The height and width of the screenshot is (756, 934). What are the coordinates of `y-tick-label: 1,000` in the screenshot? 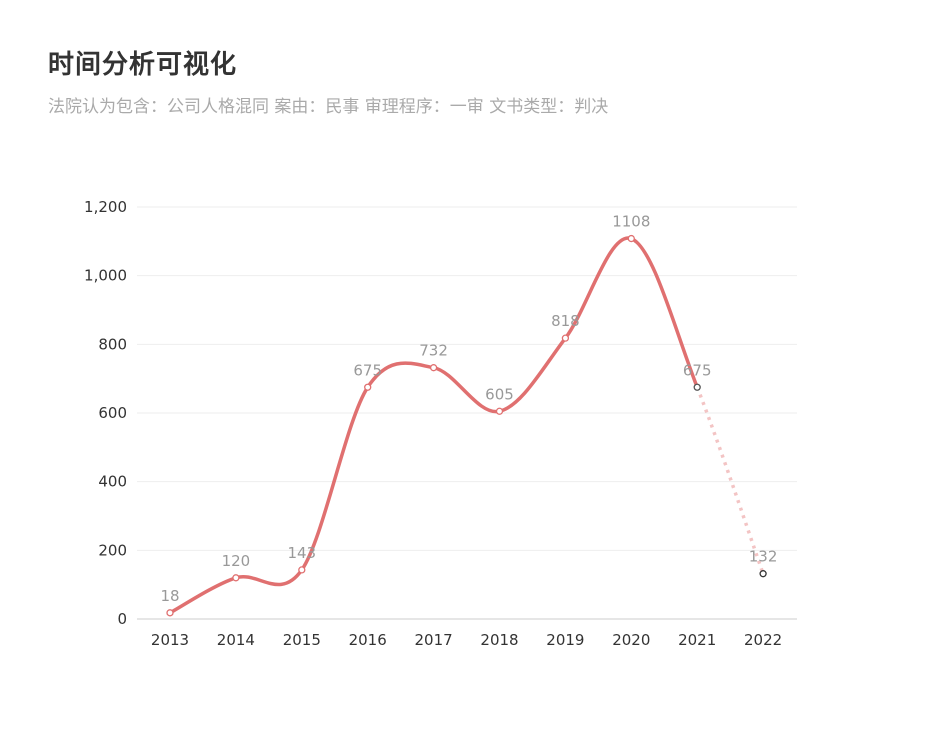 It's located at (105, 276).